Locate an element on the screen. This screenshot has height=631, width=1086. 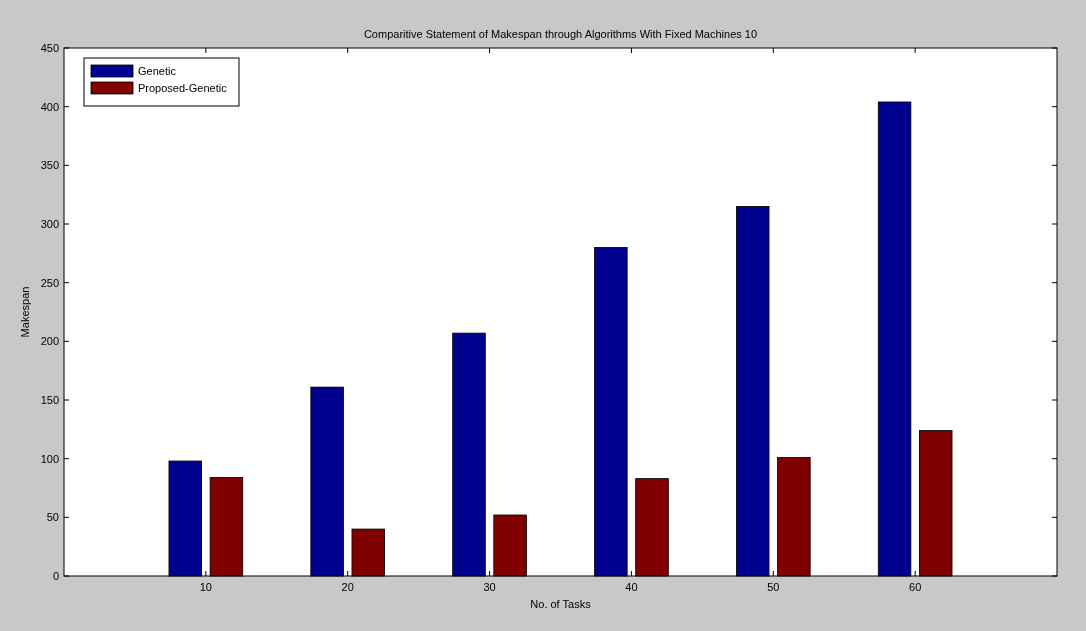
x-axis-title: No. of Tasks is located at coordinates (561, 604).